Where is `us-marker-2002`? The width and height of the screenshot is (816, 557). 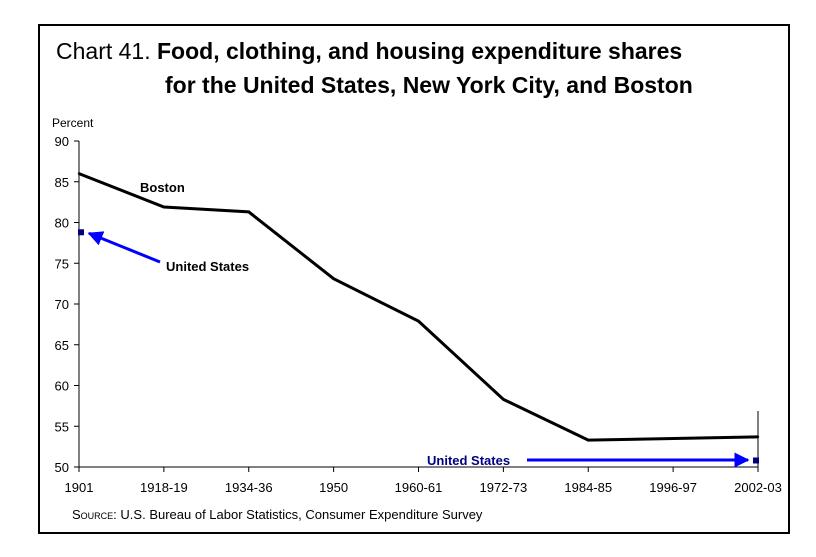 us-marker-2002 is located at coordinates (756, 460).